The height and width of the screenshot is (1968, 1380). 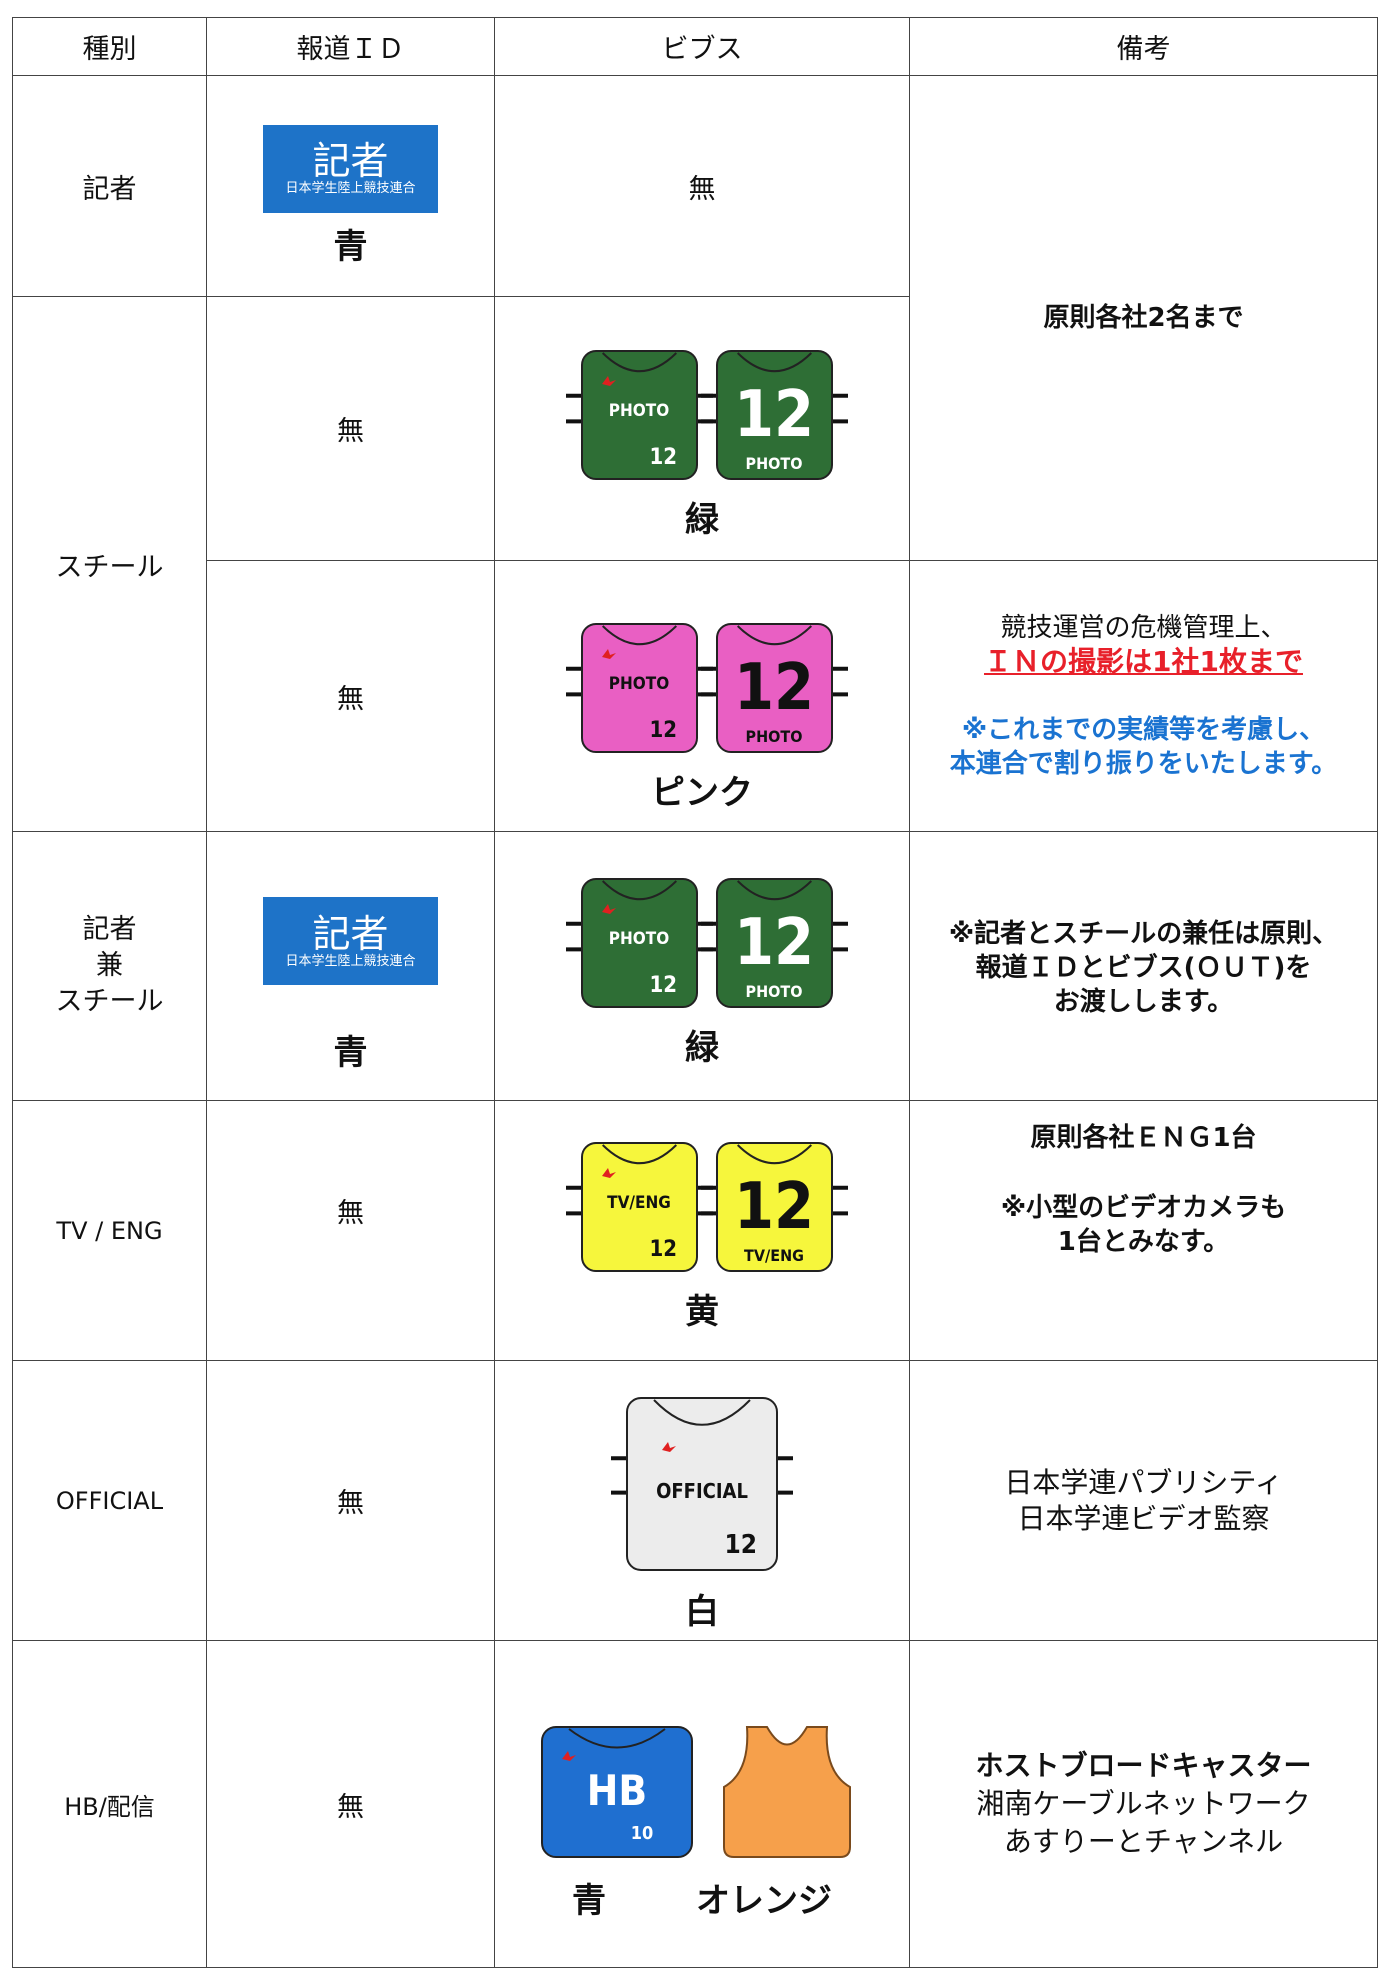 I want to click on bib-front-text: OFFICIAL, so click(x=702, y=1491).